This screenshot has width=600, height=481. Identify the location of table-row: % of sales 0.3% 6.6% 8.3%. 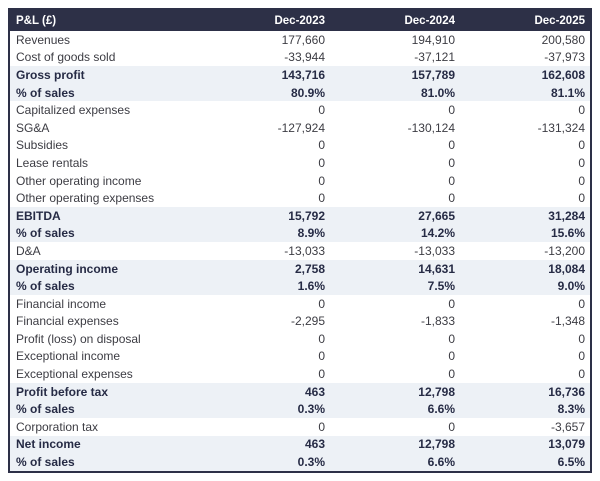
(300, 409).